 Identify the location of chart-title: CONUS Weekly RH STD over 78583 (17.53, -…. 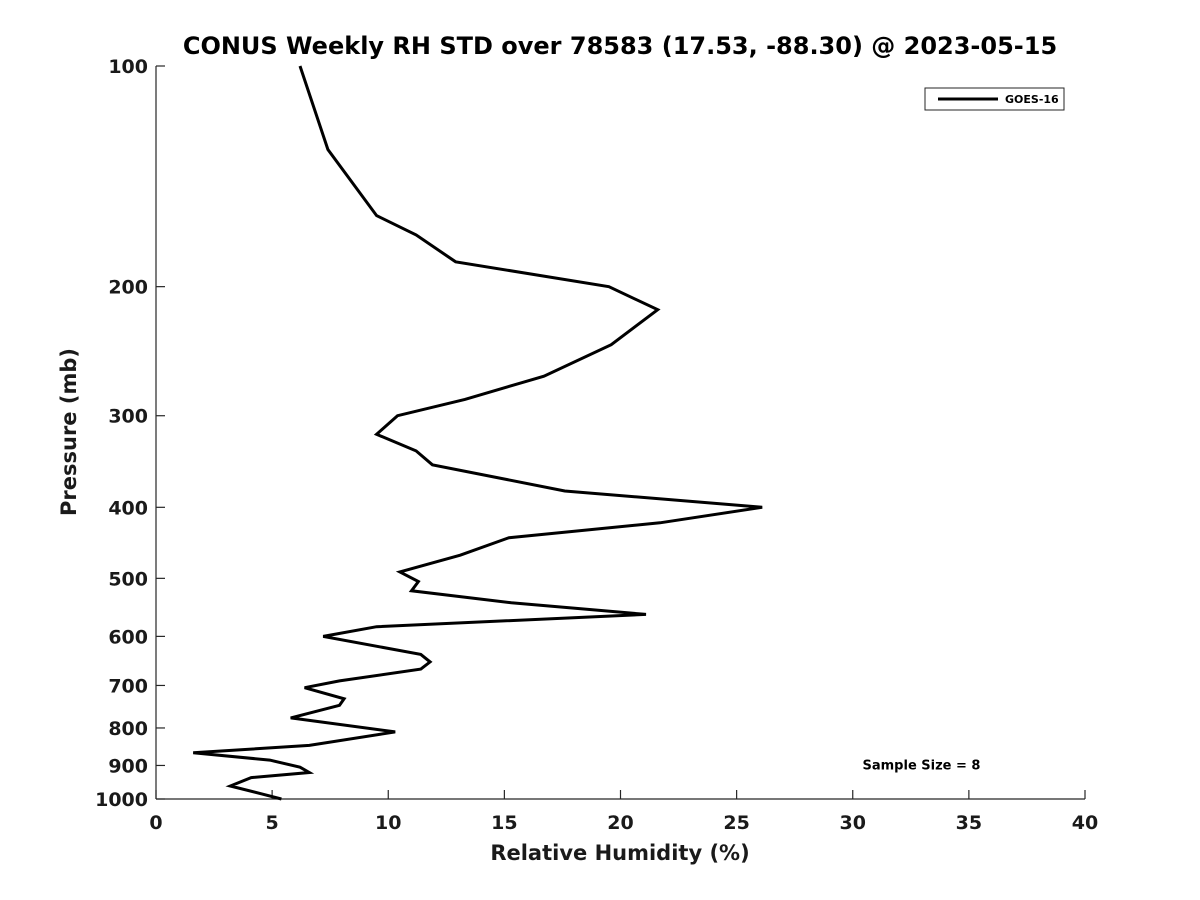
(620, 46).